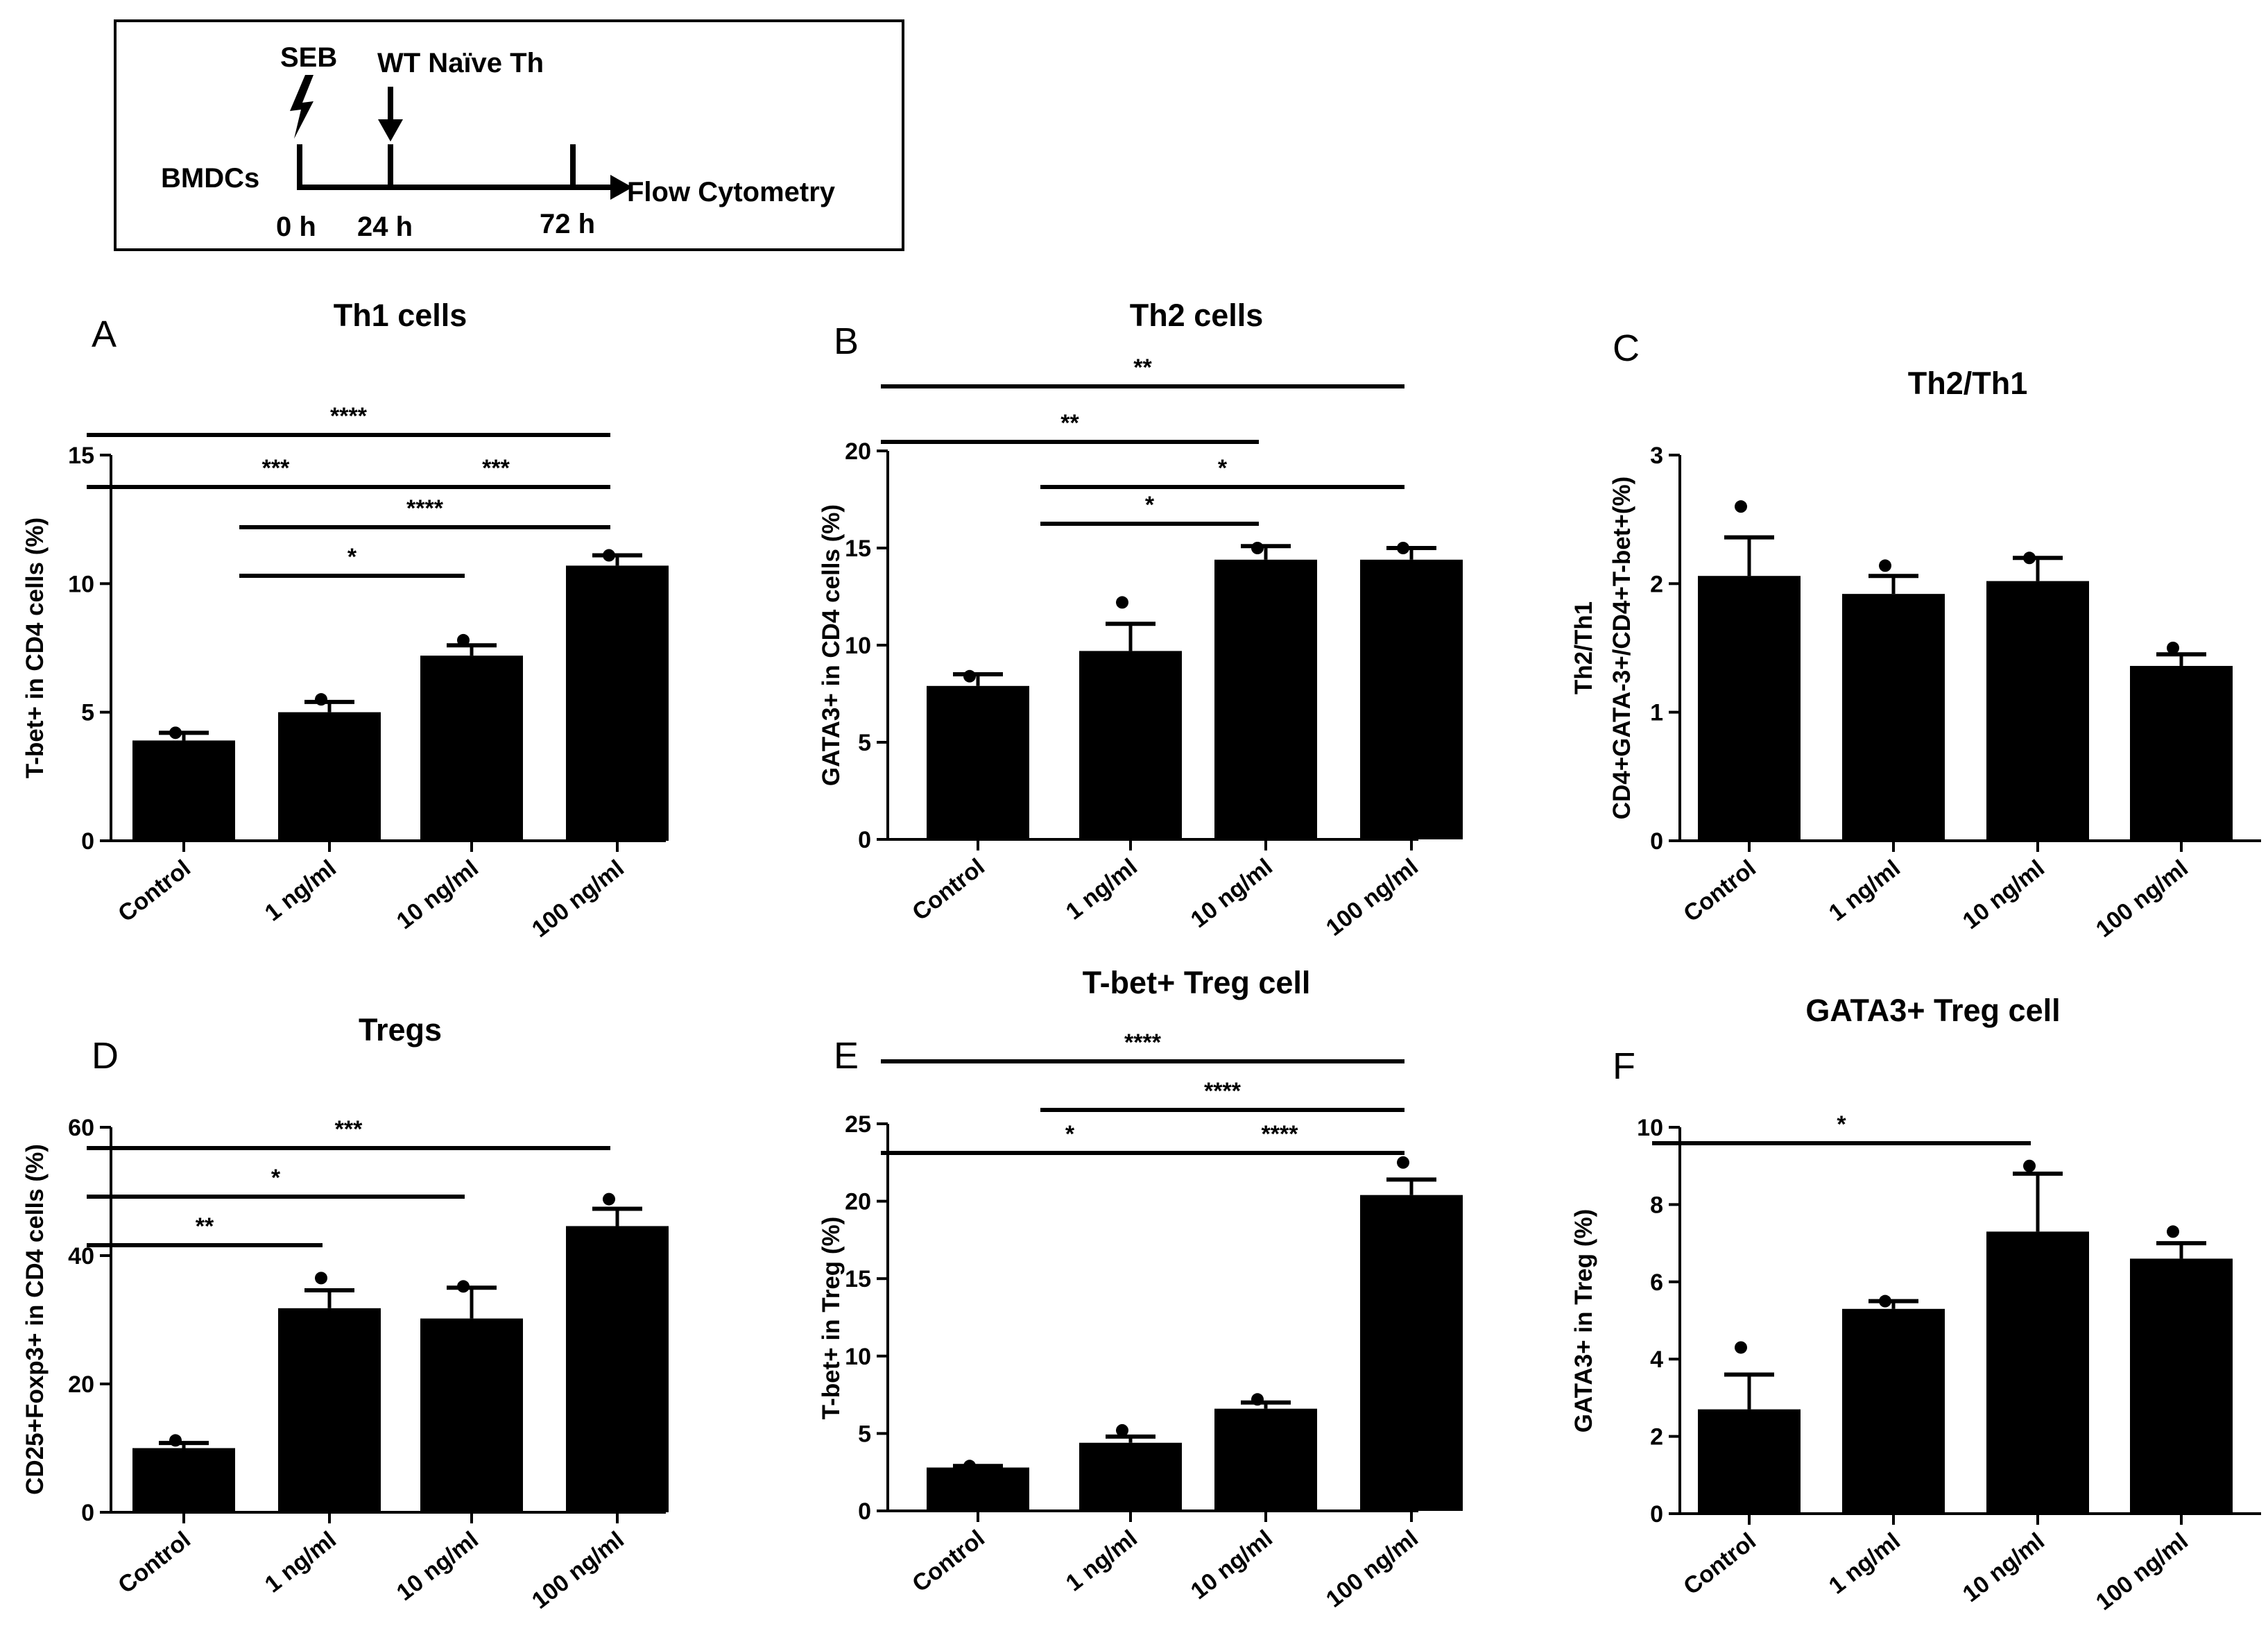 This screenshot has height=1642, width=2268. I want to click on y-axis-label-secondary: CD4+GATA-3+/CD4+T-bet+(%), so click(1621, 649).